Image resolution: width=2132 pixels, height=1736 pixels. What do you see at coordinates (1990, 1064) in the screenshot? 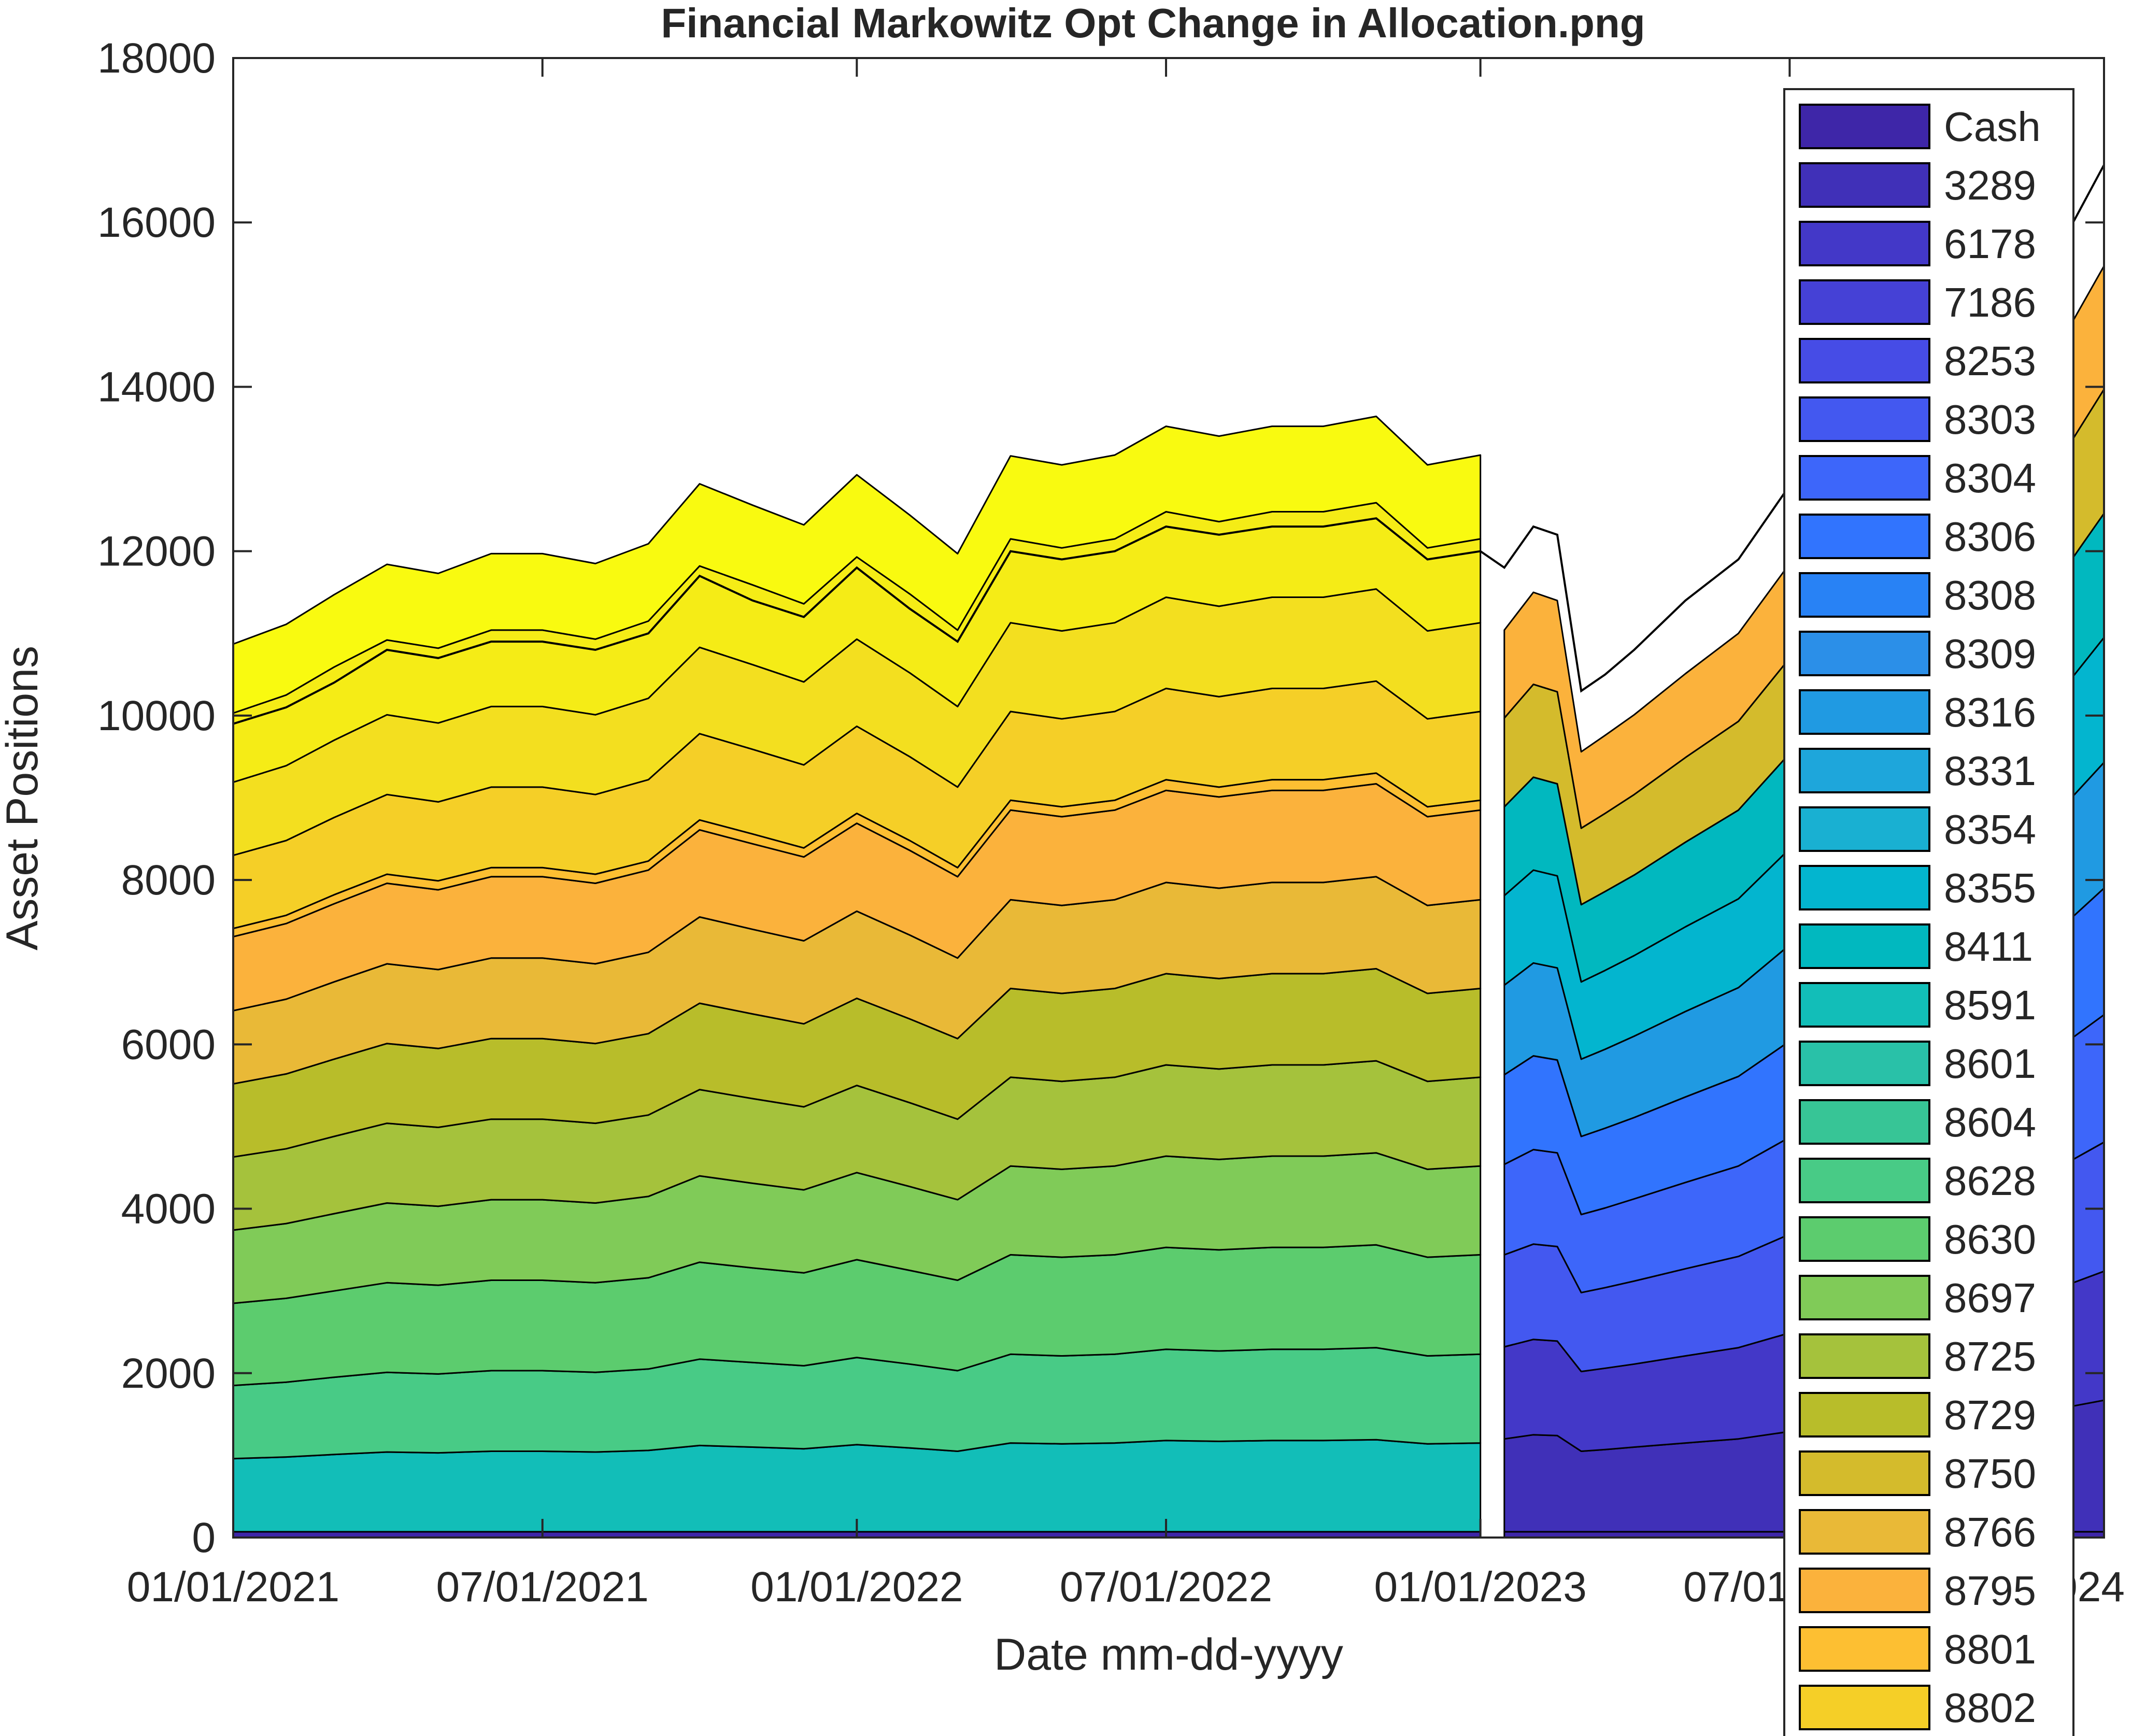
I see `legend-label-8601: 8601` at bounding box center [1990, 1064].